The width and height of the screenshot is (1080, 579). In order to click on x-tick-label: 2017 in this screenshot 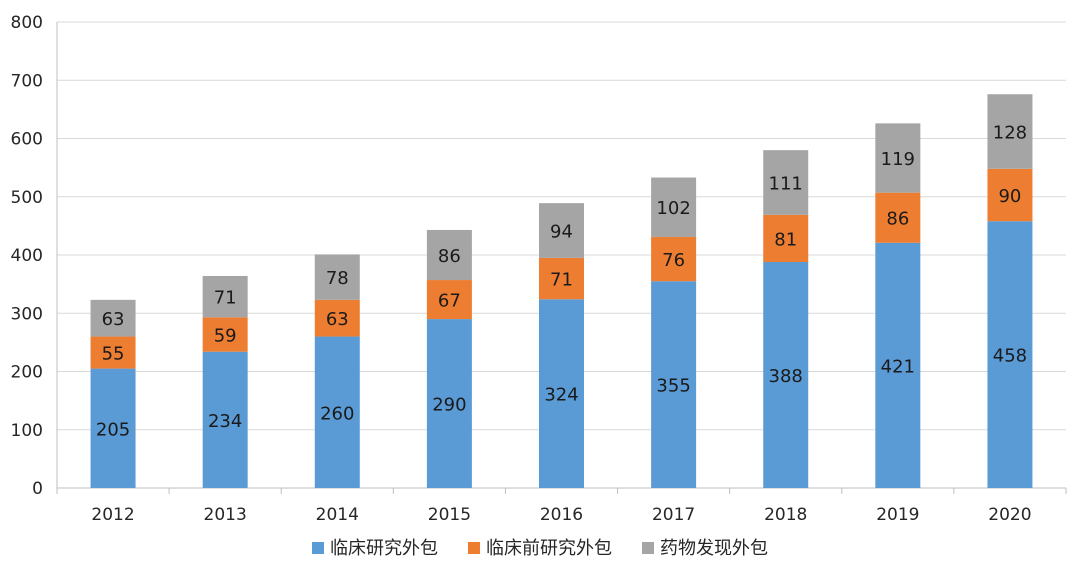, I will do `click(673, 515)`.